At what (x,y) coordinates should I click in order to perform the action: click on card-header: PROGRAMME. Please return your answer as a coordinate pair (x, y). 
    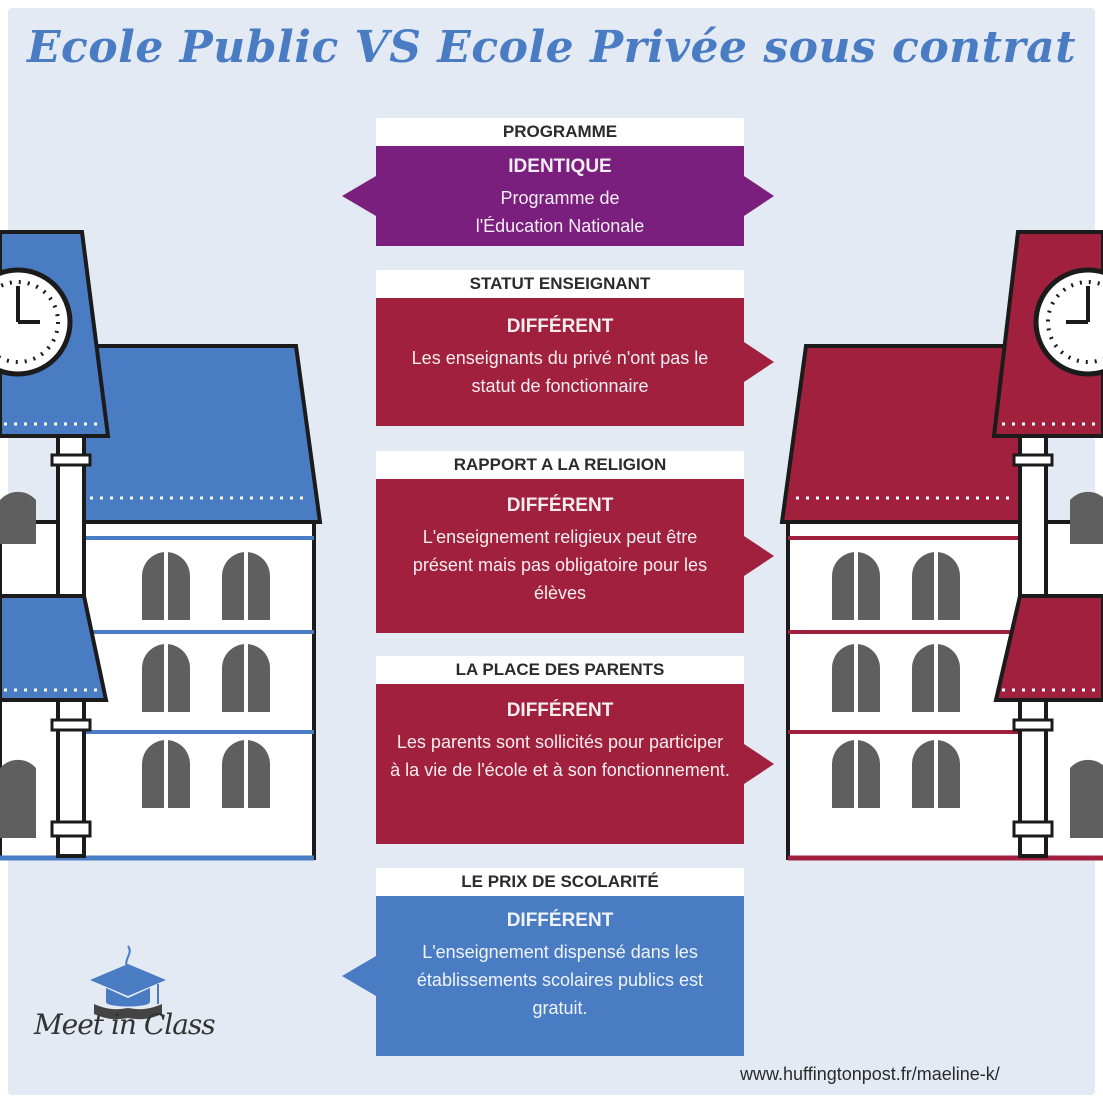
    Looking at the image, I should click on (560, 132).